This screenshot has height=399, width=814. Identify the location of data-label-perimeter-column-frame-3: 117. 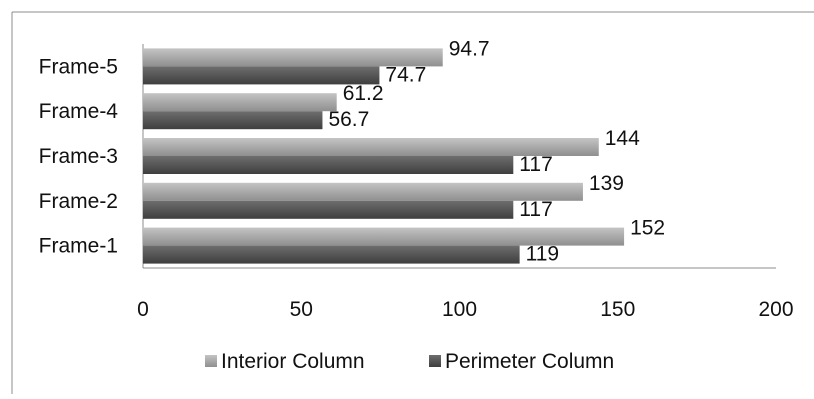
(535, 164).